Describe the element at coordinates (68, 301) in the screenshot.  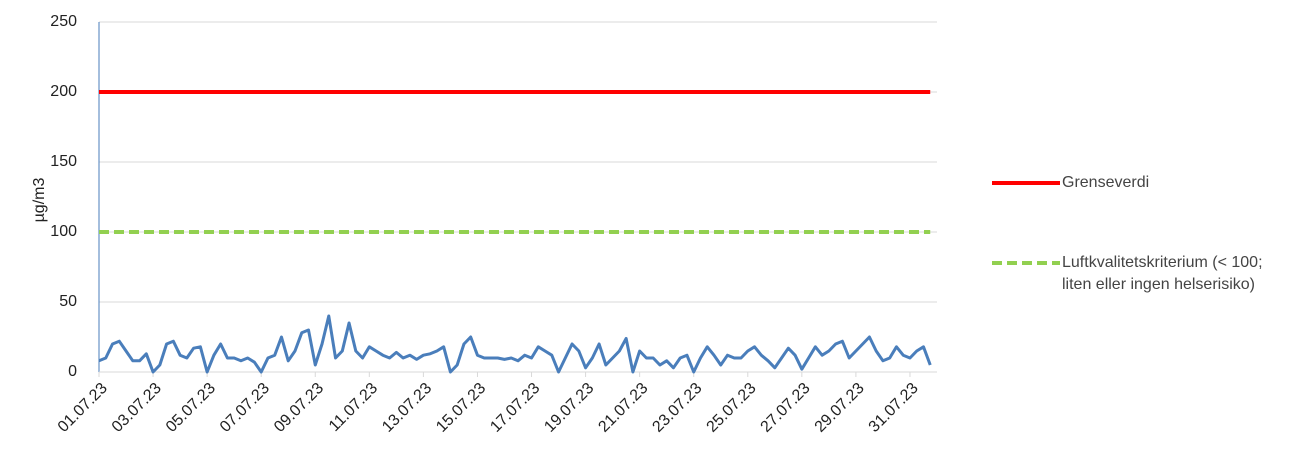
I see `y-tick-label: 50` at that location.